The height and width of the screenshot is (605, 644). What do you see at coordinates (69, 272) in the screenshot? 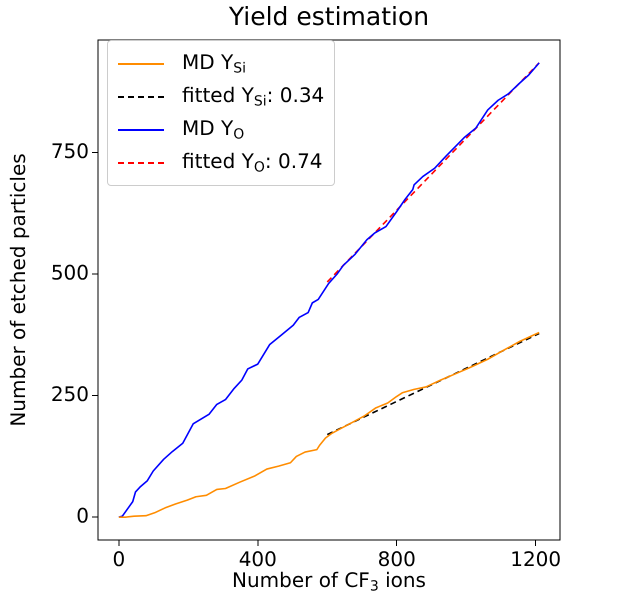
I see `y-tick-label: 500` at bounding box center [69, 272].